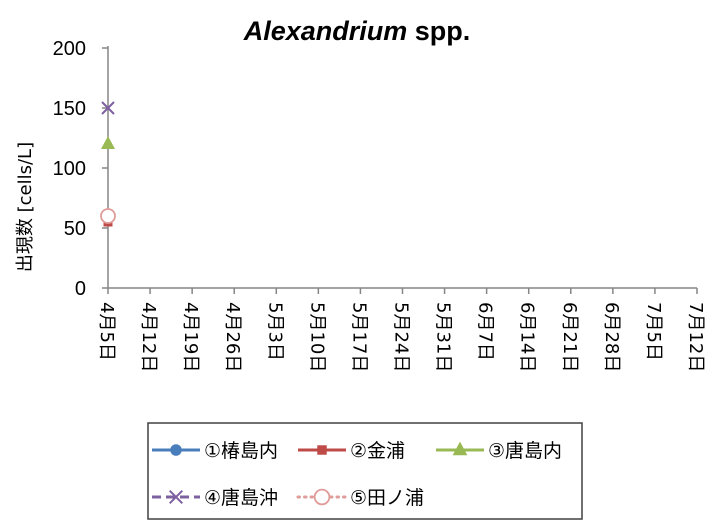  I want to click on x-tick-label: 6月28日, so click(611, 337).